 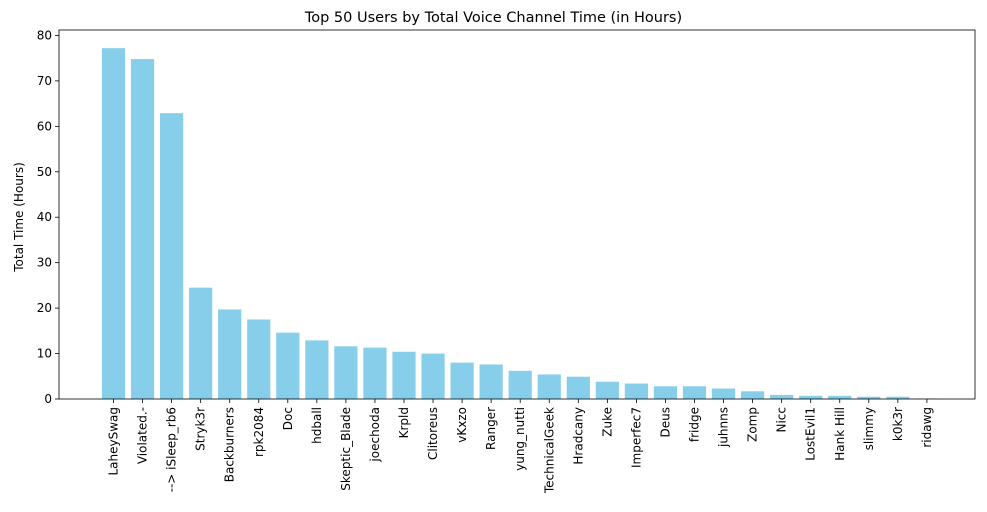 What do you see at coordinates (44, 263) in the screenshot?
I see `y-tick-label: 30` at bounding box center [44, 263].